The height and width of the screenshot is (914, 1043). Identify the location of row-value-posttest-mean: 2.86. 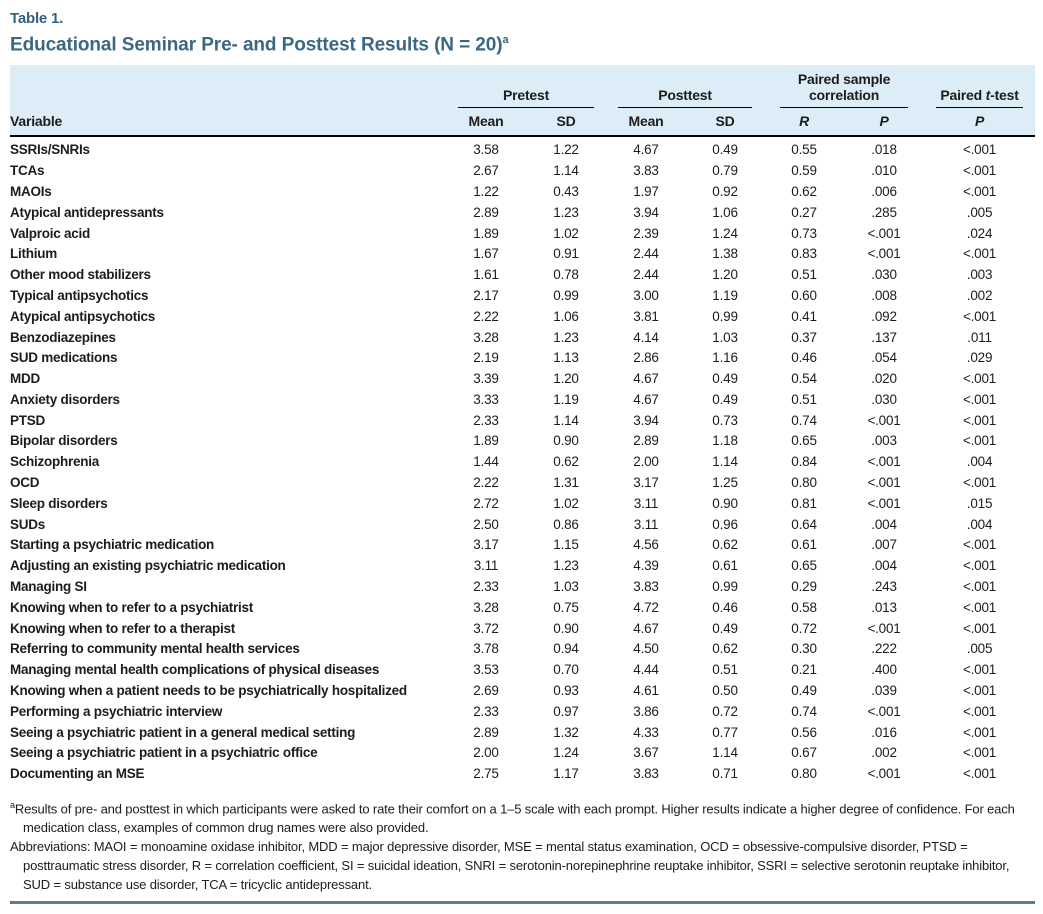
(646, 358).